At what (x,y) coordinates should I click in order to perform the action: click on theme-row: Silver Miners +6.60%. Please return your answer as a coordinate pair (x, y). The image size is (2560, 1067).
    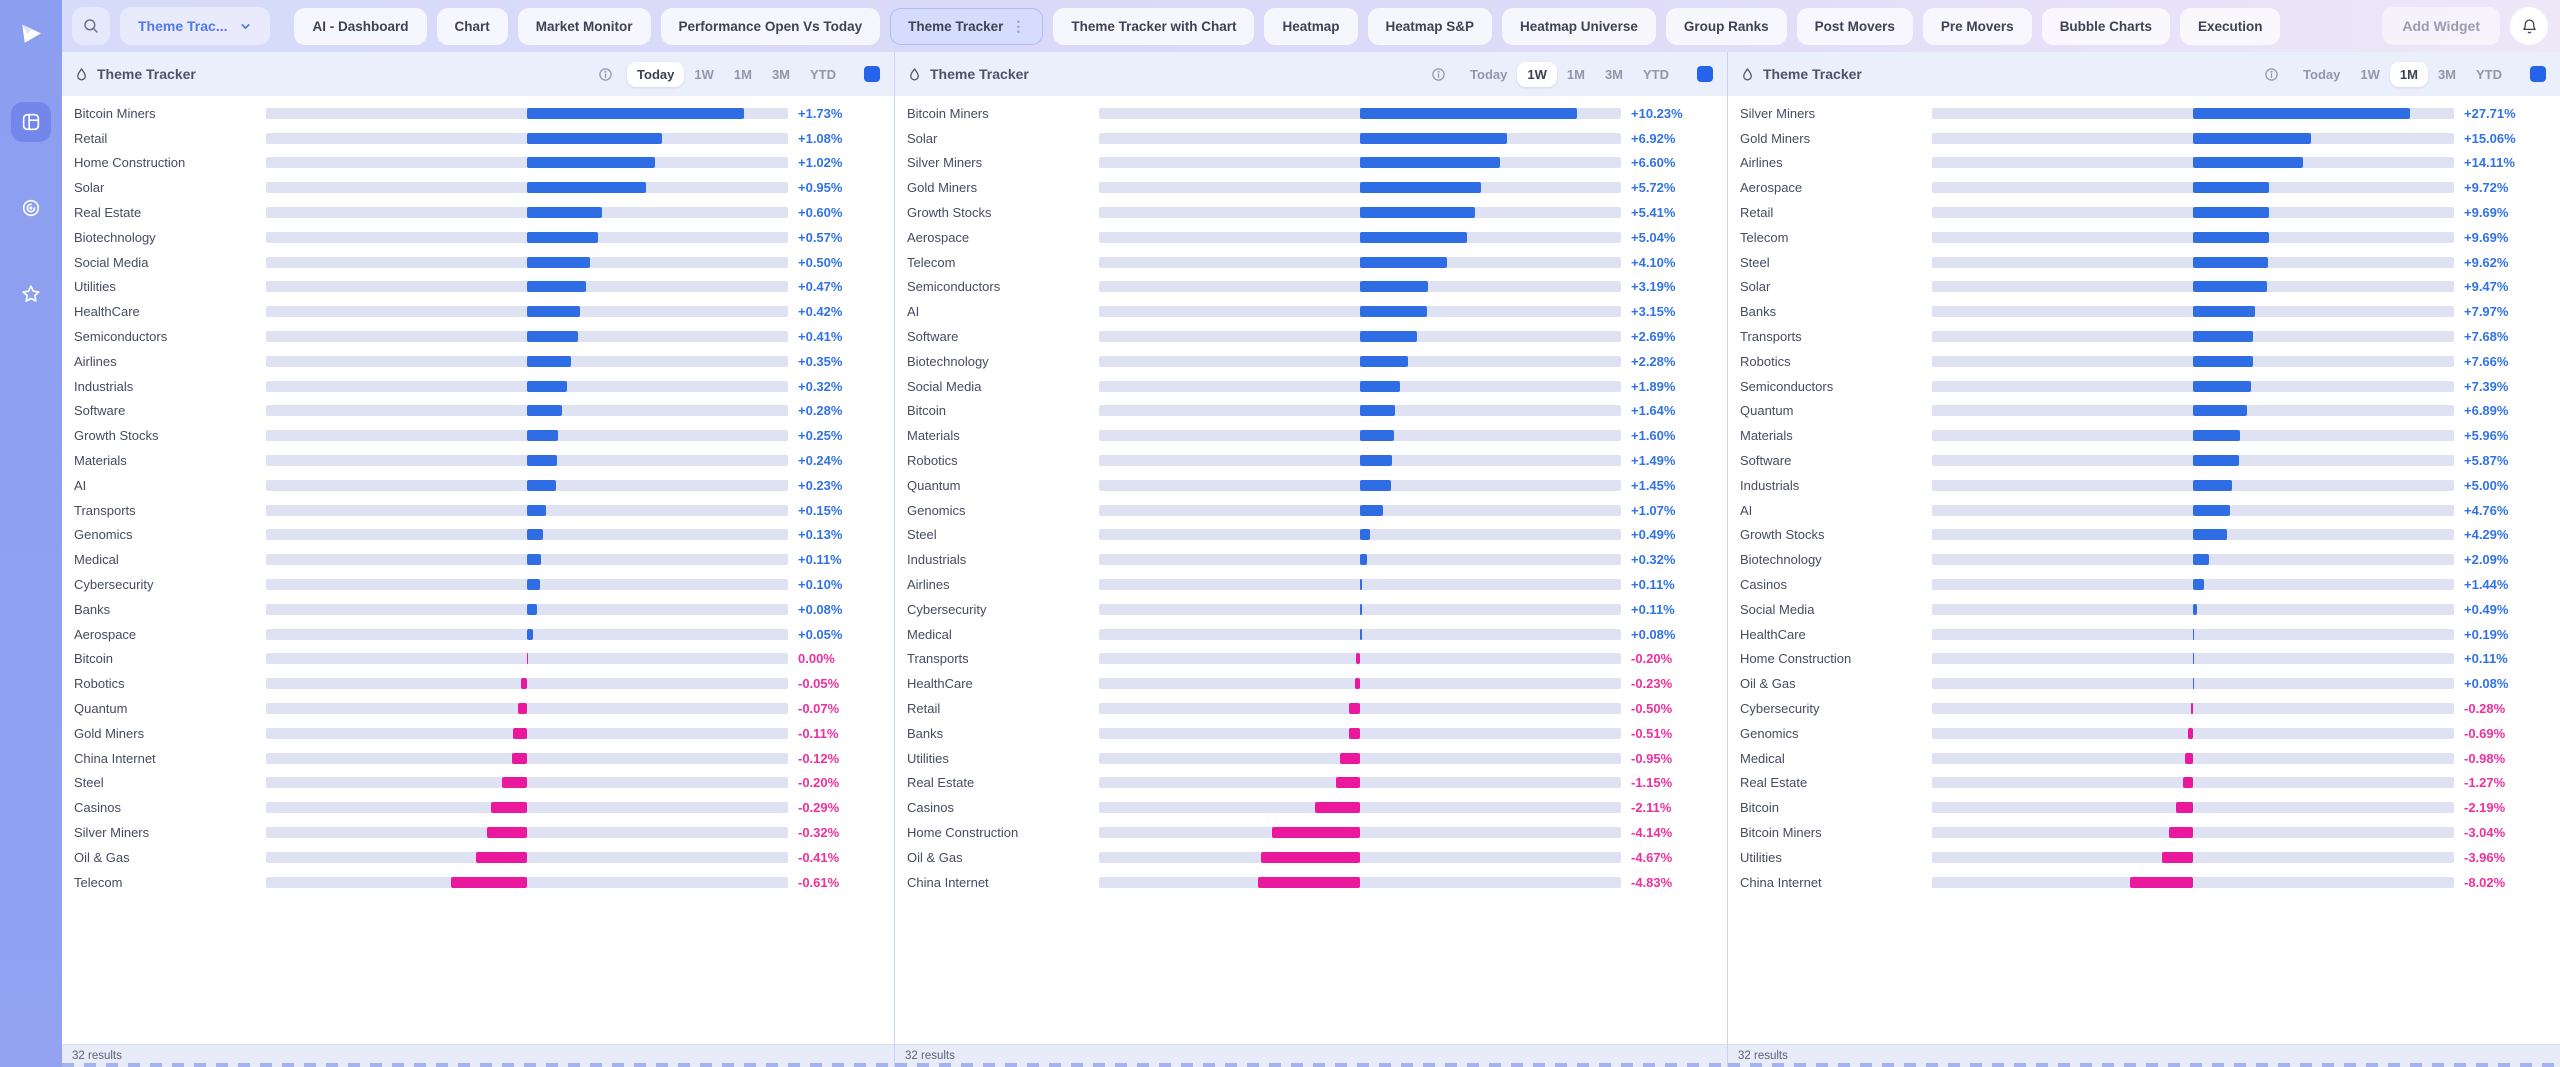
    Looking at the image, I should click on (1311, 163).